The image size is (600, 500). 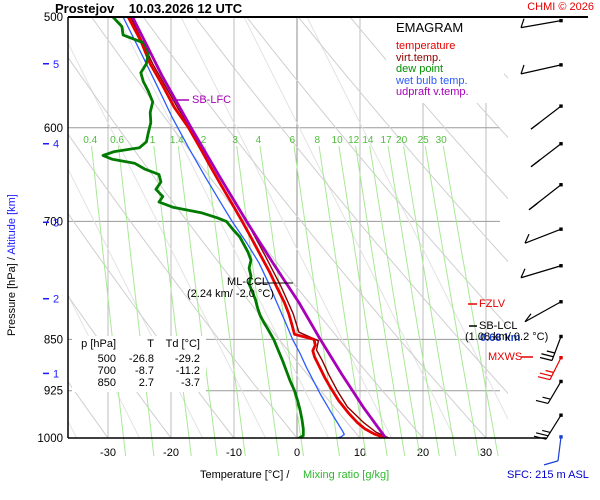 What do you see at coordinates (12, 259) in the screenshot?
I see `y-axis-title-sep: /` at bounding box center [12, 259].